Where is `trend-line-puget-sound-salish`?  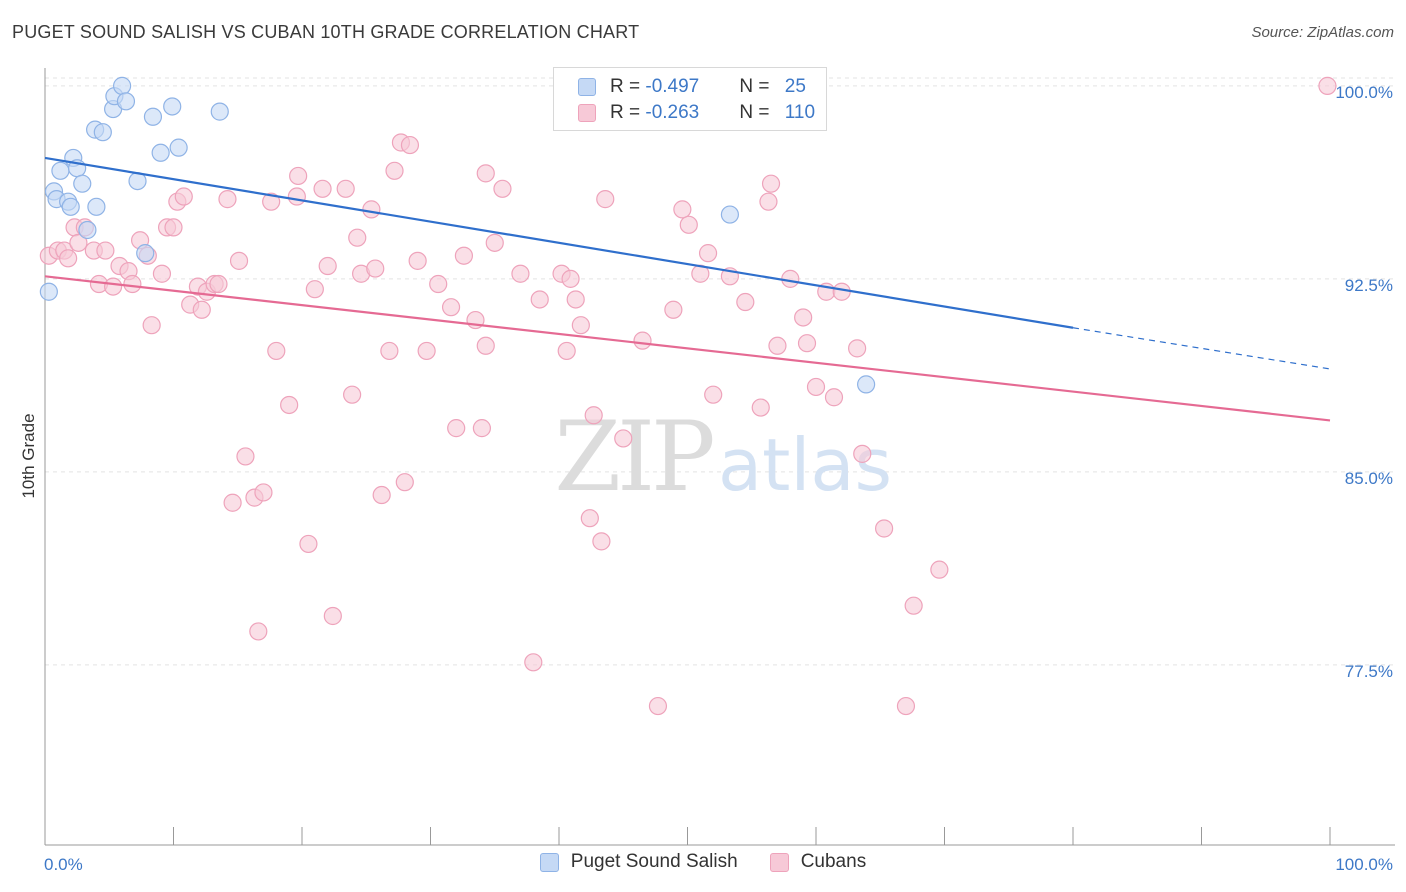 trend-line-puget-sound-salish is located at coordinates (559, 242).